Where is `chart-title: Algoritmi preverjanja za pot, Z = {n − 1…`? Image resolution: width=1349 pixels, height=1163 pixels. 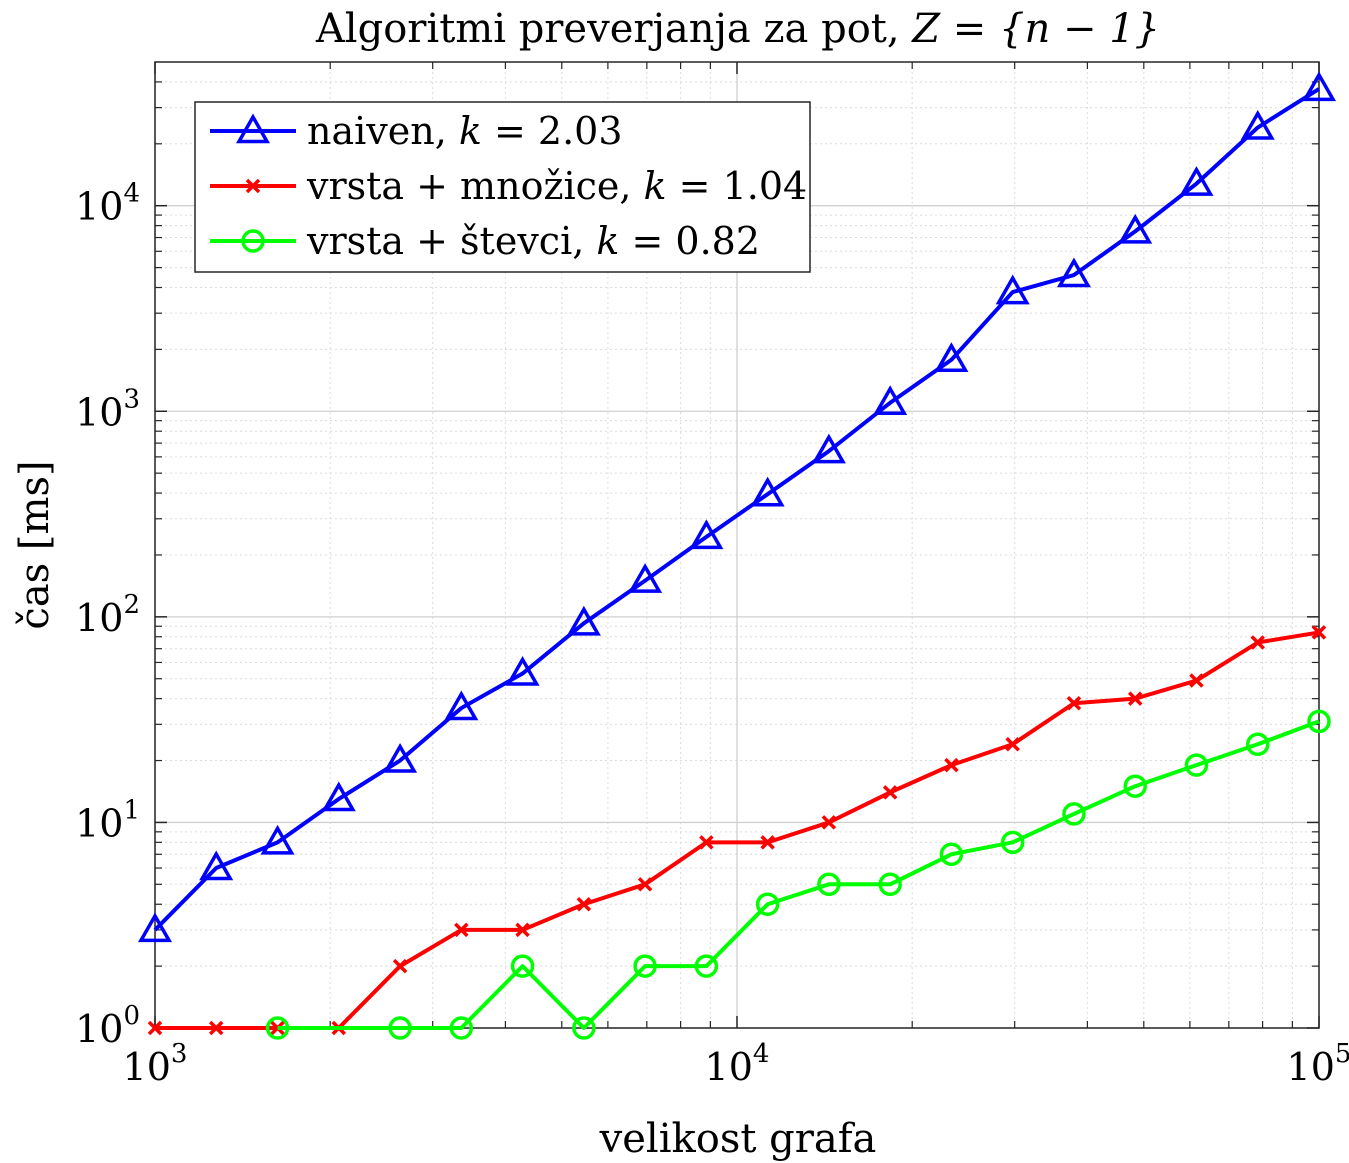 chart-title: Algoritmi preverjanja za pot, Z = {n − 1… is located at coordinates (737, 29).